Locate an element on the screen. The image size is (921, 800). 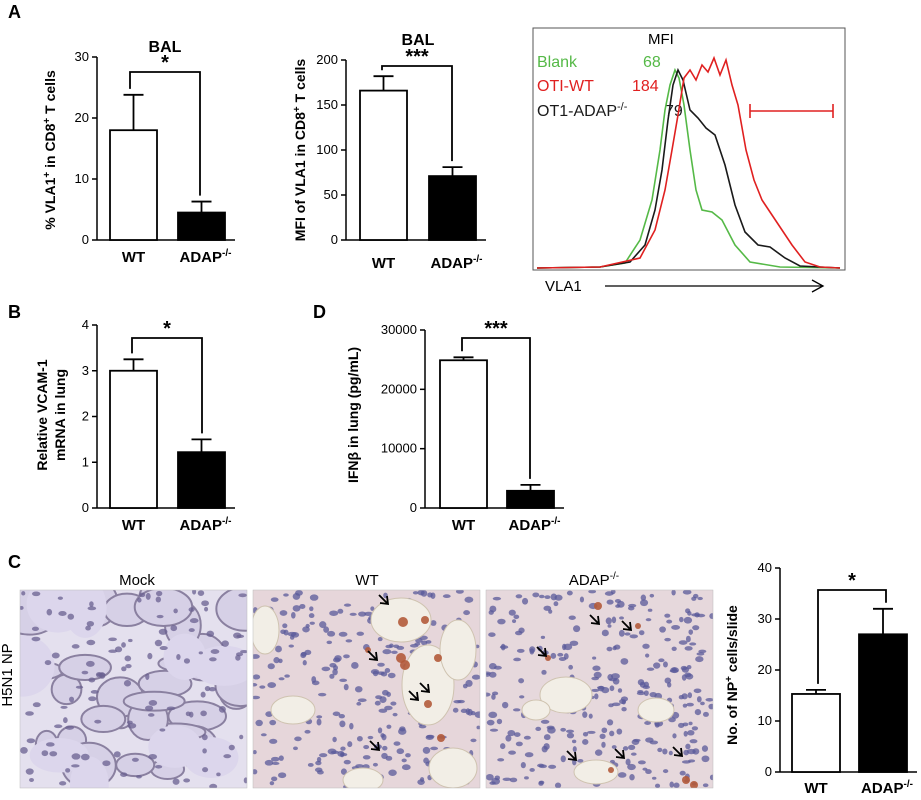
np-positive-cell is located at coordinates (611, 770).